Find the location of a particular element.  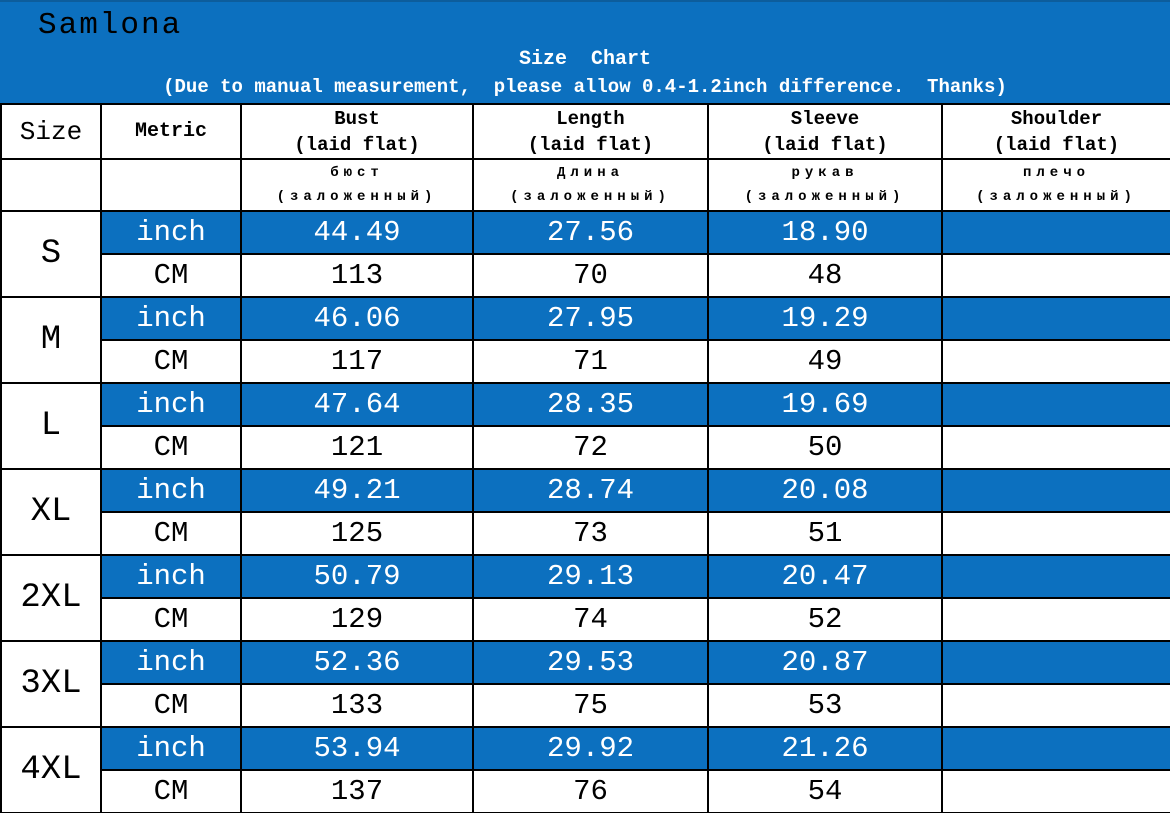

header-bust: Bust (laid flat) is located at coordinates (357, 131).